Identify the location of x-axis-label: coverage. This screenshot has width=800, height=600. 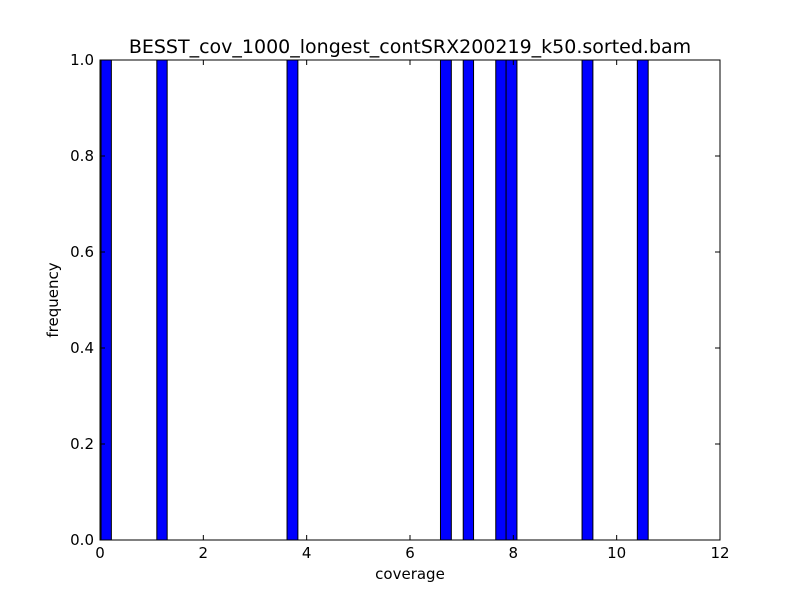
(410, 574).